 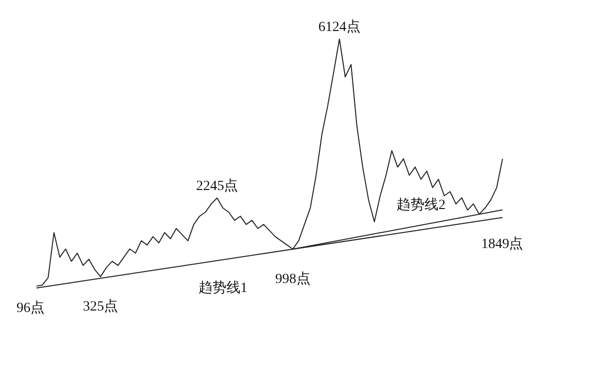 What do you see at coordinates (223, 288) in the screenshot?
I see `series-label: 趋势线1` at bounding box center [223, 288].